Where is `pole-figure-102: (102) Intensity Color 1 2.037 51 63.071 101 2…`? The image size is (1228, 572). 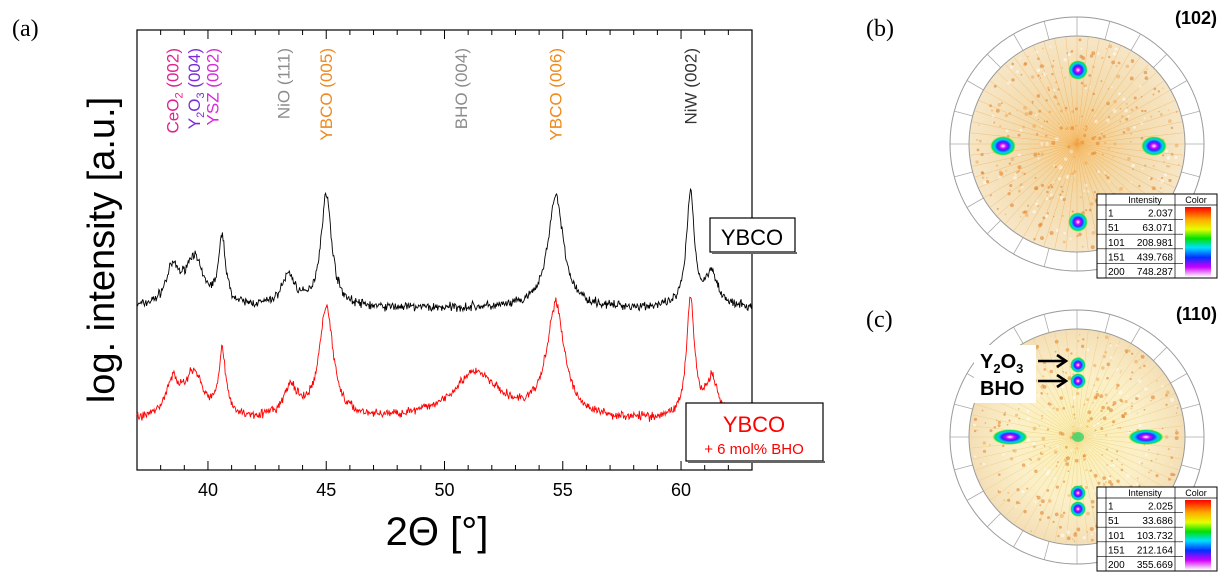 pole-figure-102: (102) Intensity Color 1 2.037 51 63.071 101 2… is located at coordinates (1083, 143).